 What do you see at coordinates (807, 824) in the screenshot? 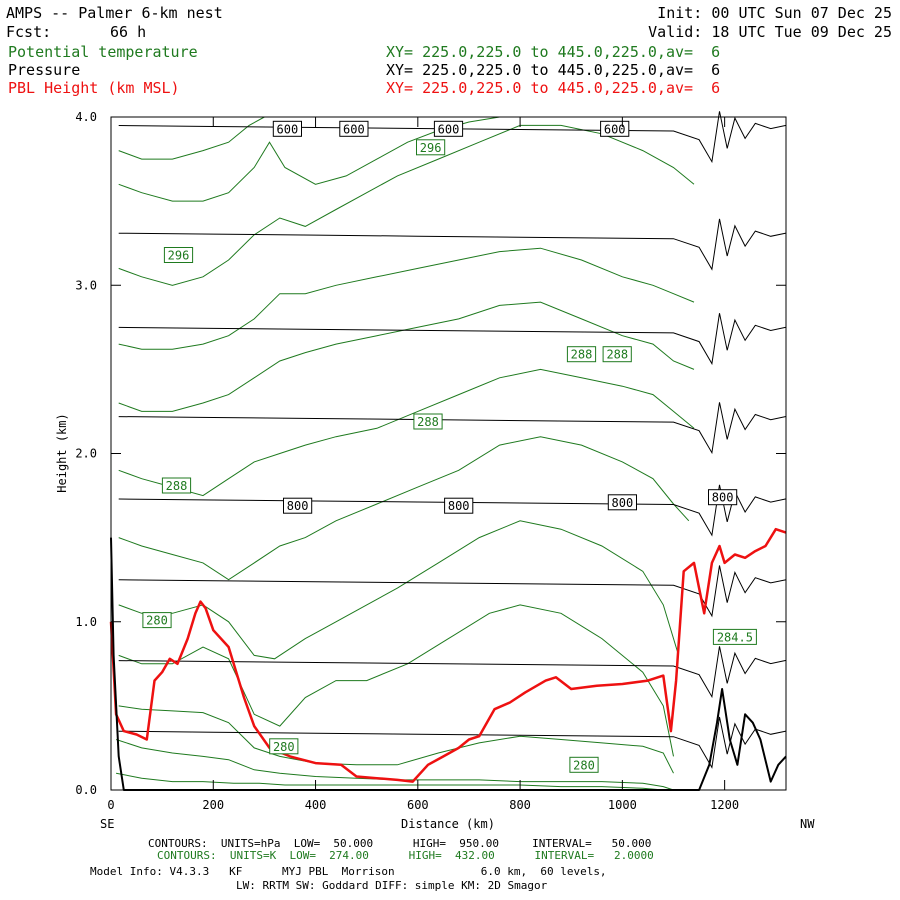
I see `x-end-right-label: NW` at bounding box center [807, 824].